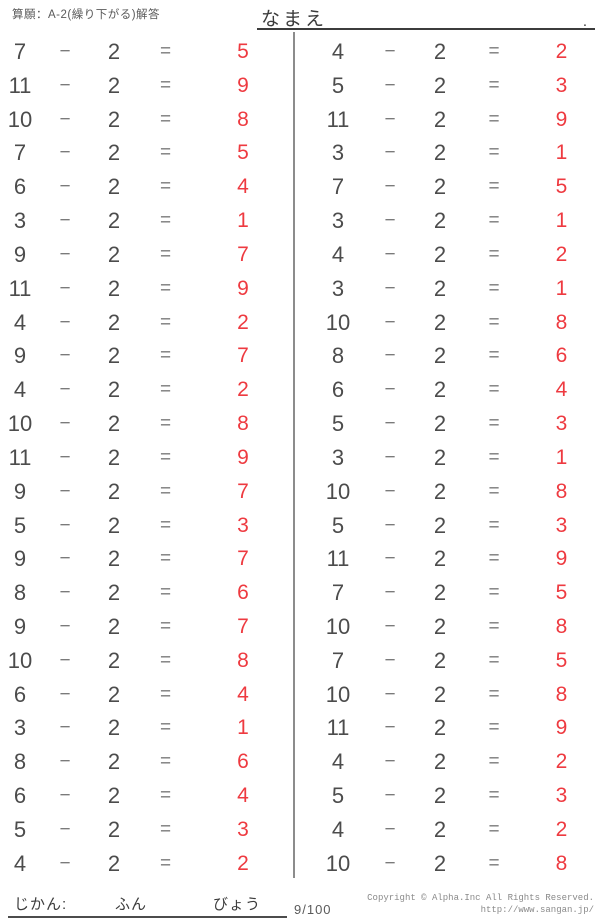 The height and width of the screenshot is (923, 600). What do you see at coordinates (243, 694) in the screenshot?
I see `answer: 4` at bounding box center [243, 694].